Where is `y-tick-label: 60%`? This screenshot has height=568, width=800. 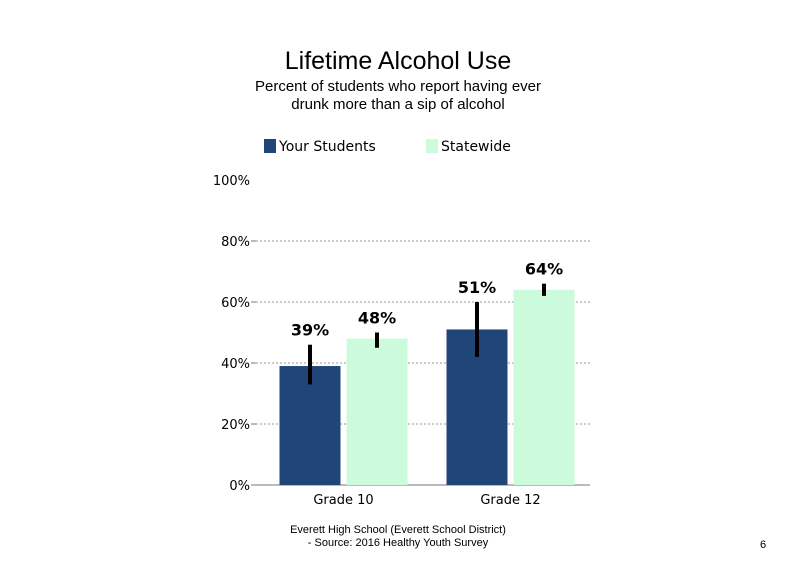
y-tick-label: 60% is located at coordinates (235, 303).